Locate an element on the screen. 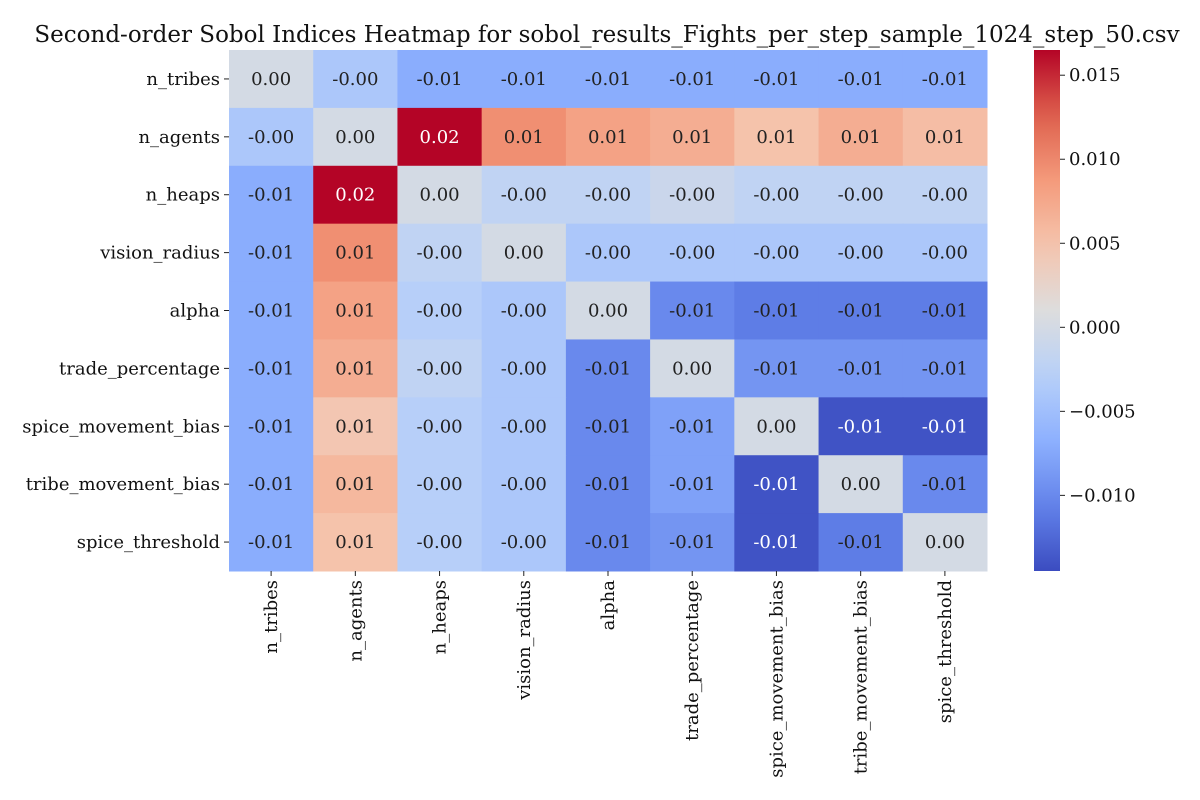 This screenshot has height=800, width=1200. row-label: alpha is located at coordinates (195, 311).